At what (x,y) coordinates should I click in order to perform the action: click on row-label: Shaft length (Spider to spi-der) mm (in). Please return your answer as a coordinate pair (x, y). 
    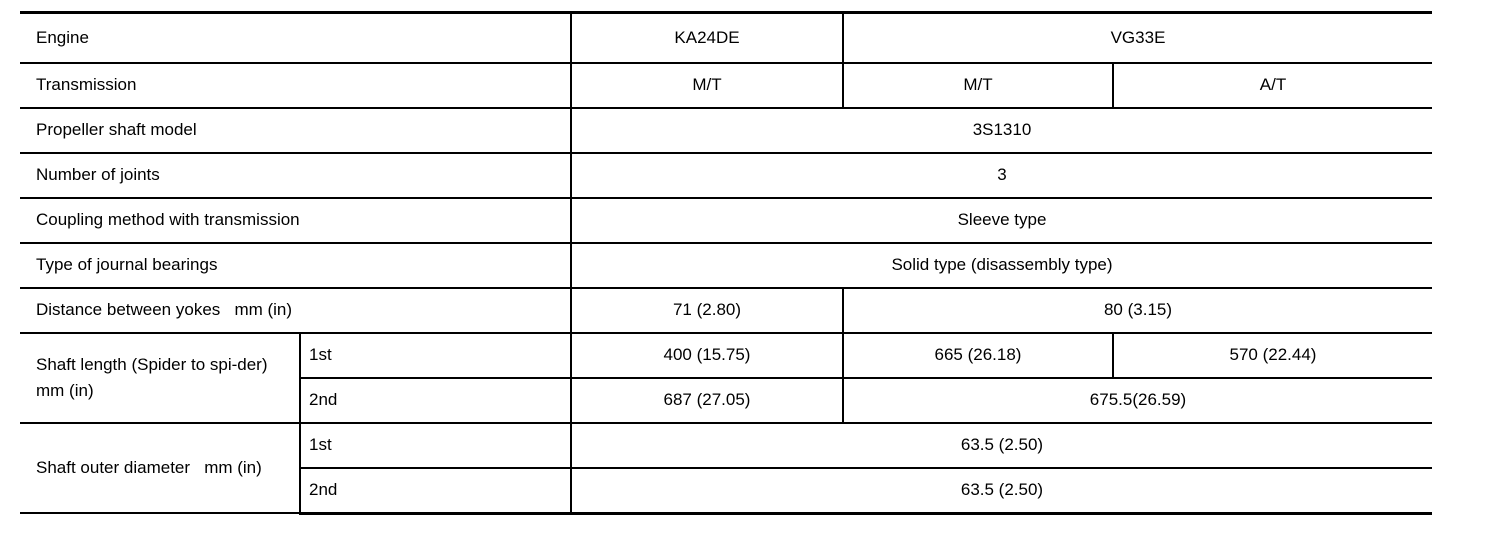
    Looking at the image, I should click on (160, 377).